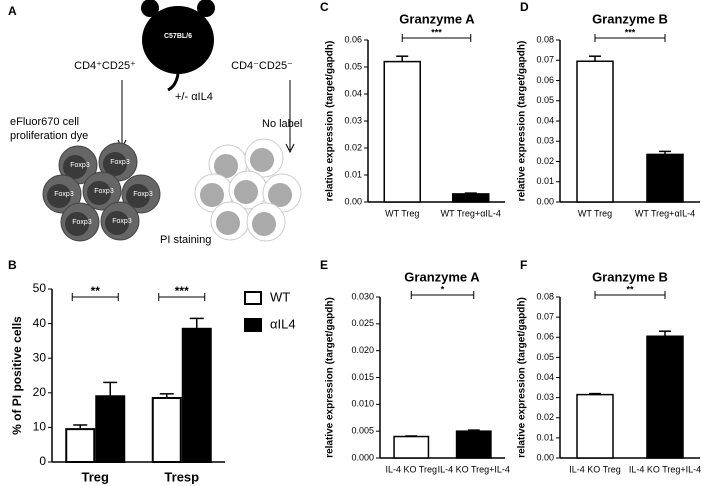 The image size is (708, 486). What do you see at coordinates (524, 7) in the screenshot?
I see `panel-letter: D` at bounding box center [524, 7].